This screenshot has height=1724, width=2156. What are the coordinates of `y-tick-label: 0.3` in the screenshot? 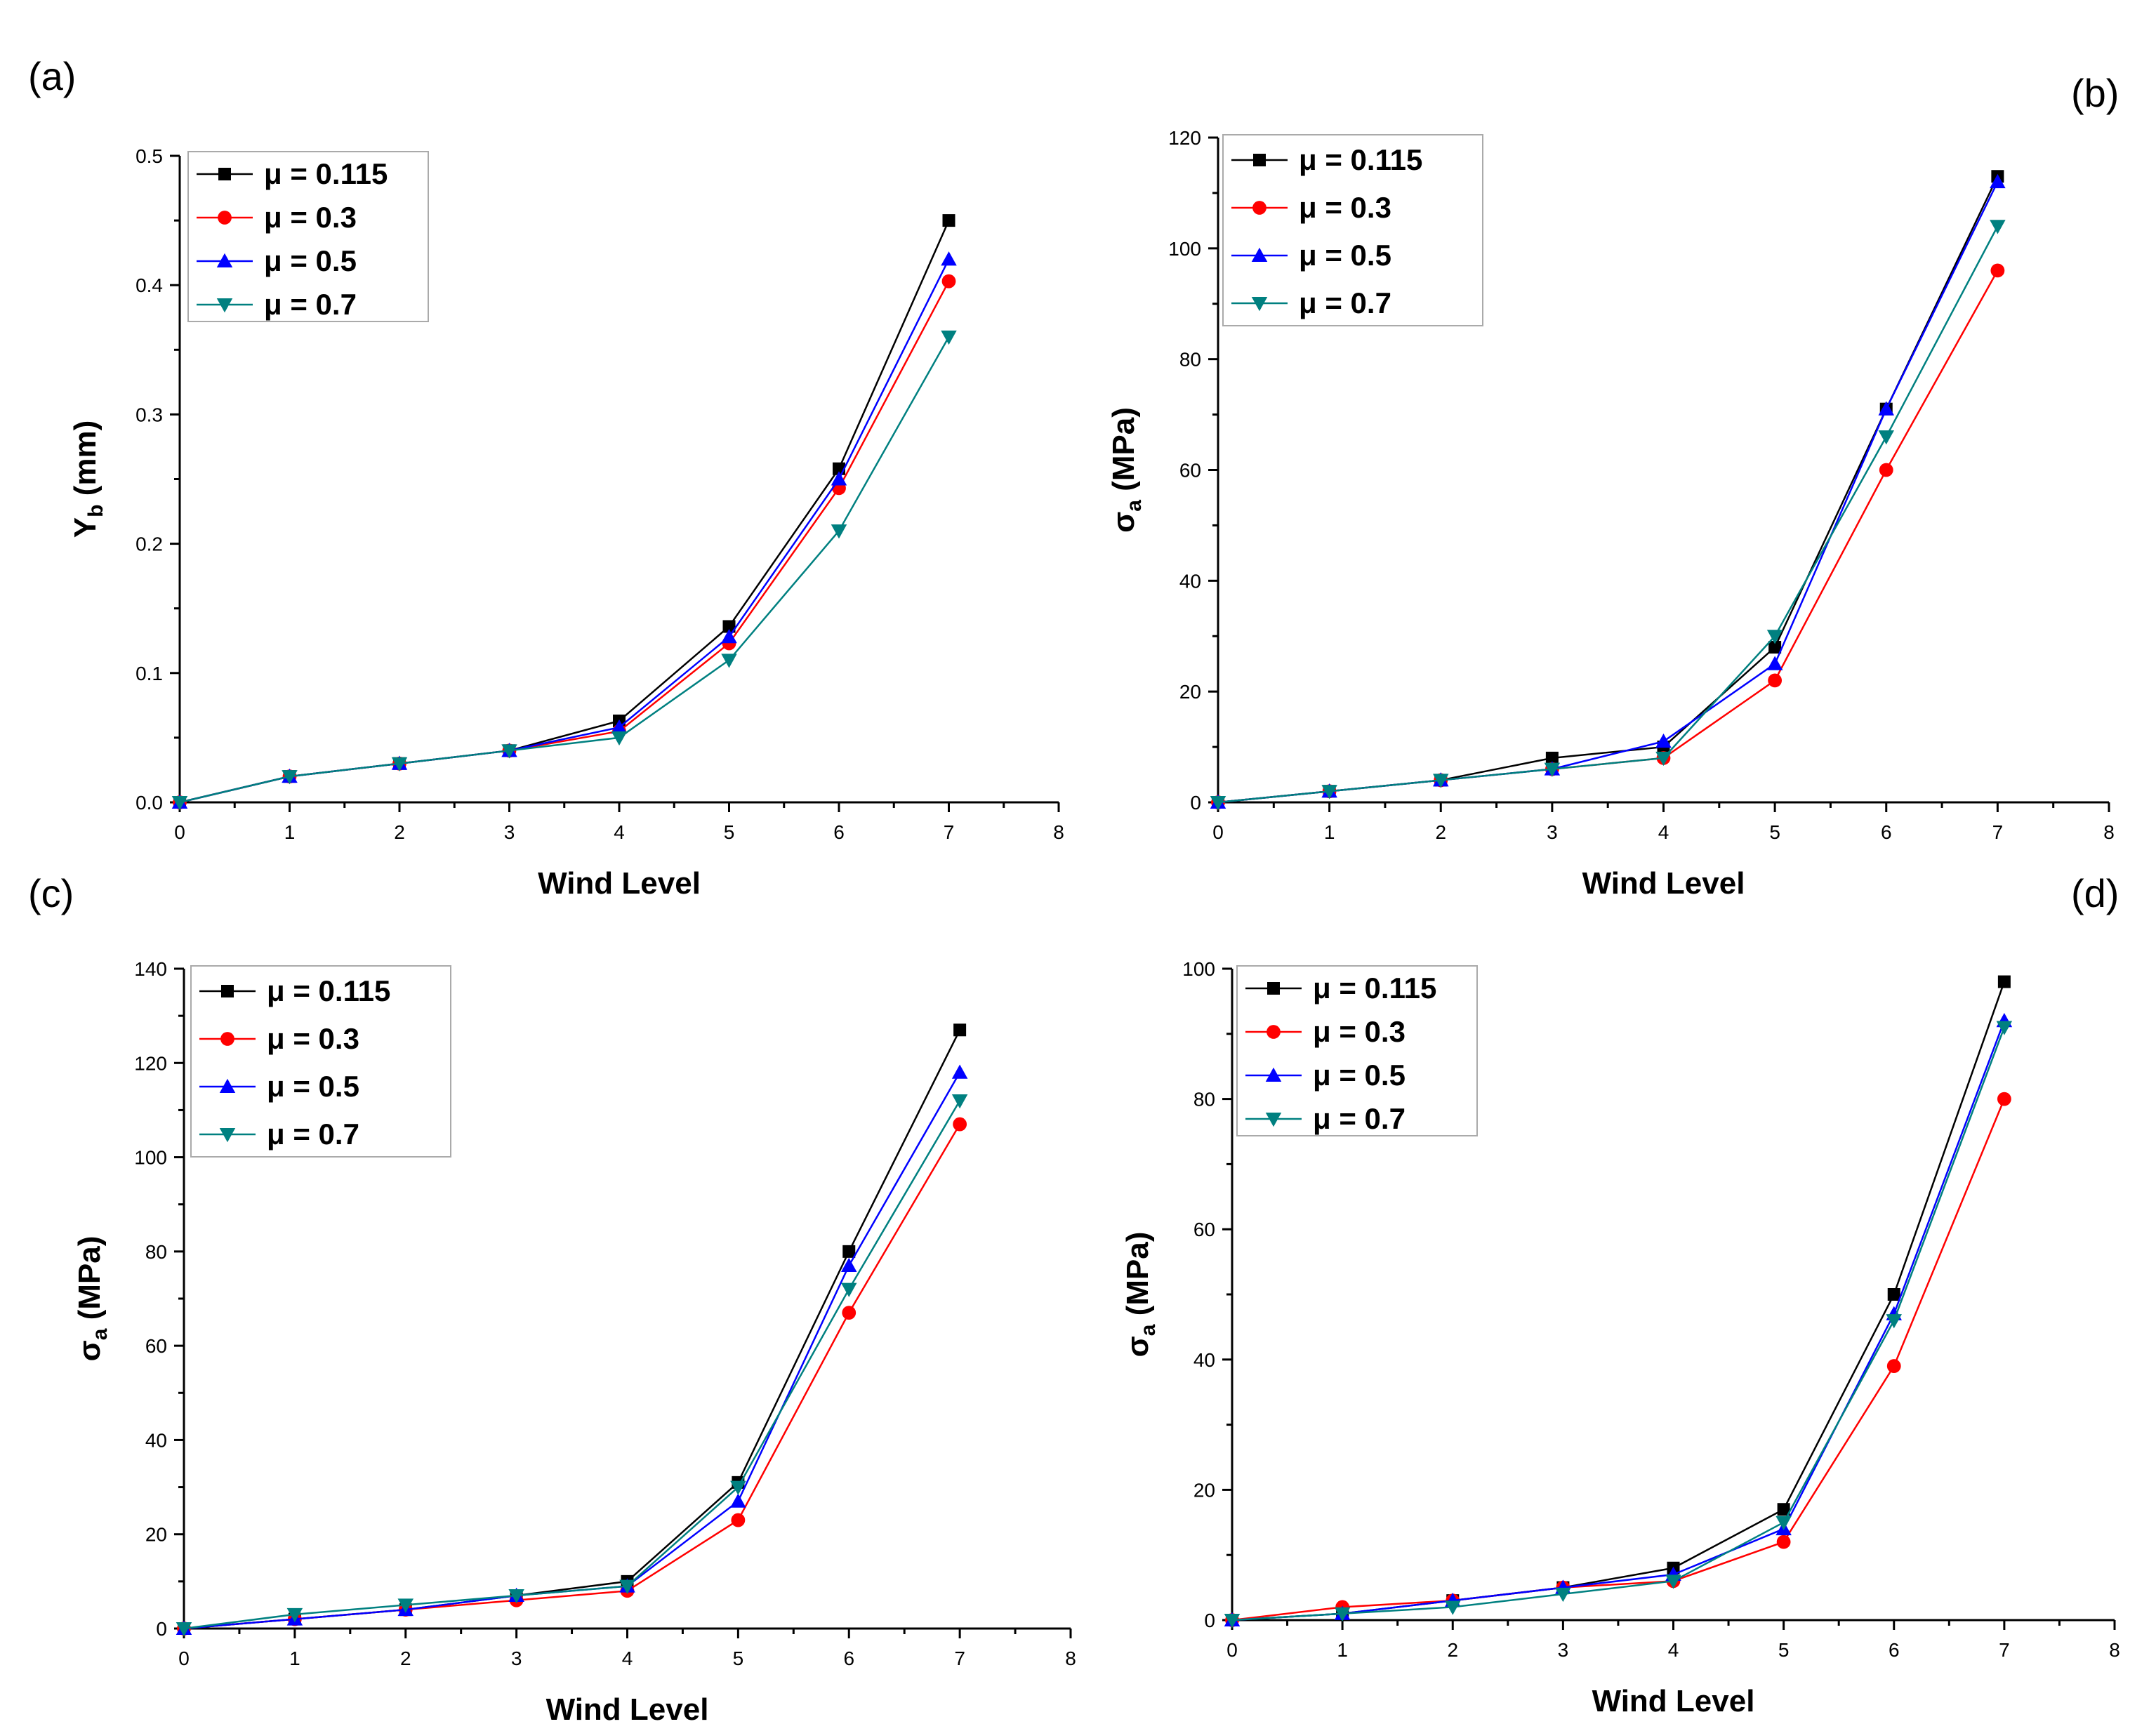 It's located at (149, 414).